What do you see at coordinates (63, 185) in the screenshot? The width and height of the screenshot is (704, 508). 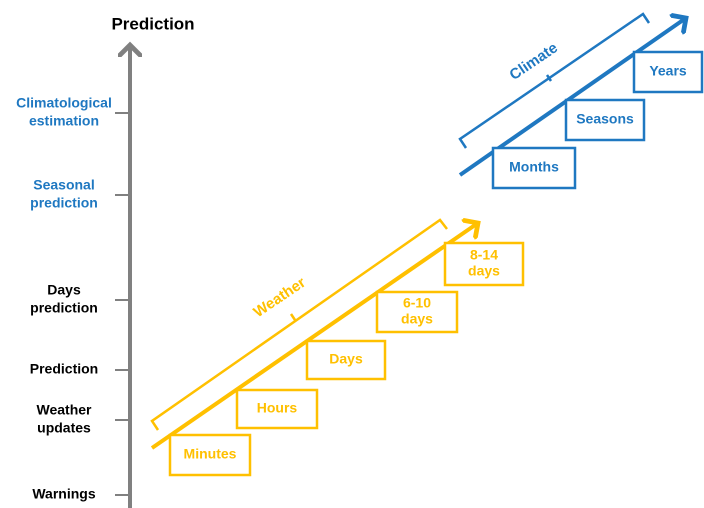 I see `level-label: Seasonal` at bounding box center [63, 185].